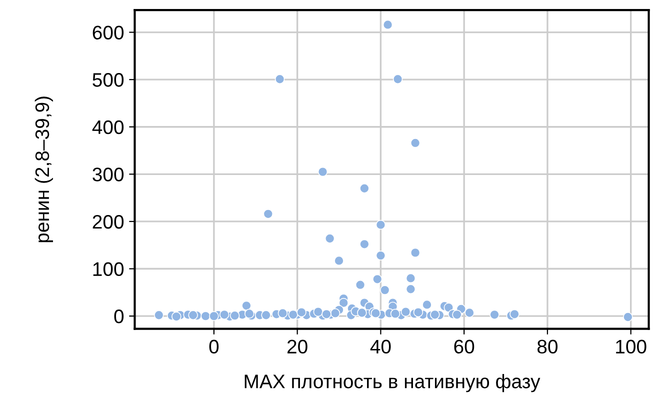 The height and width of the screenshot is (402, 654). Describe the element at coordinates (108, 221) in the screenshot. I see `y-tick-label: 200` at that location.